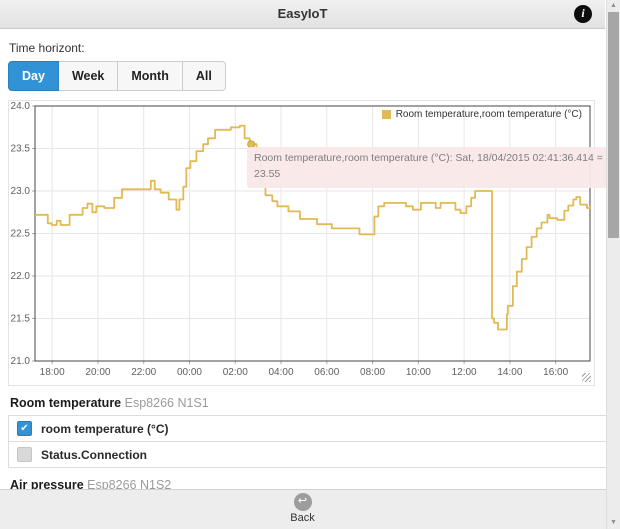  What do you see at coordinates (386, 114) in the screenshot?
I see `legend-swatch-icon` at bounding box center [386, 114].